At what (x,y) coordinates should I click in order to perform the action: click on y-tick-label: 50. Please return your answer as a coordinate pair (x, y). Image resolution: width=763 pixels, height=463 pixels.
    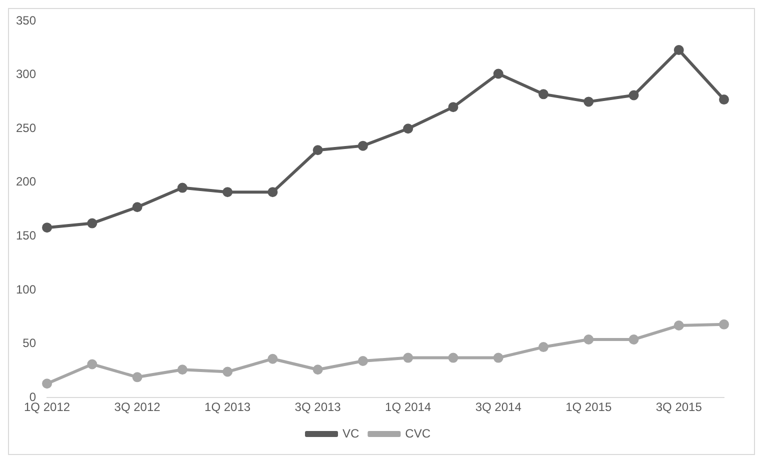
    Looking at the image, I should click on (29, 343).